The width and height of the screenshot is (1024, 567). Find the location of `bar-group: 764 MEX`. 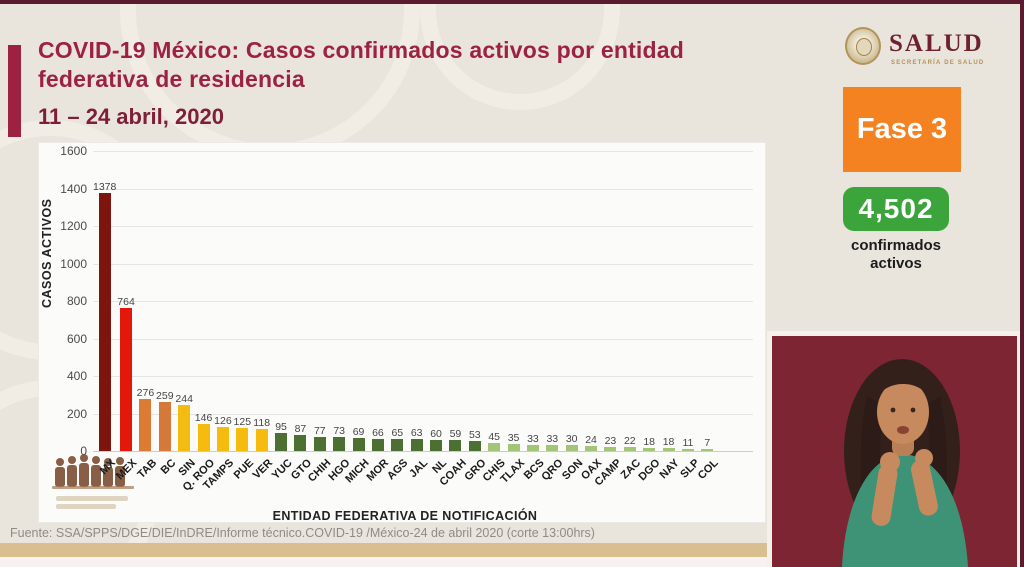

bar-group: 764 MEX is located at coordinates (126, 316).